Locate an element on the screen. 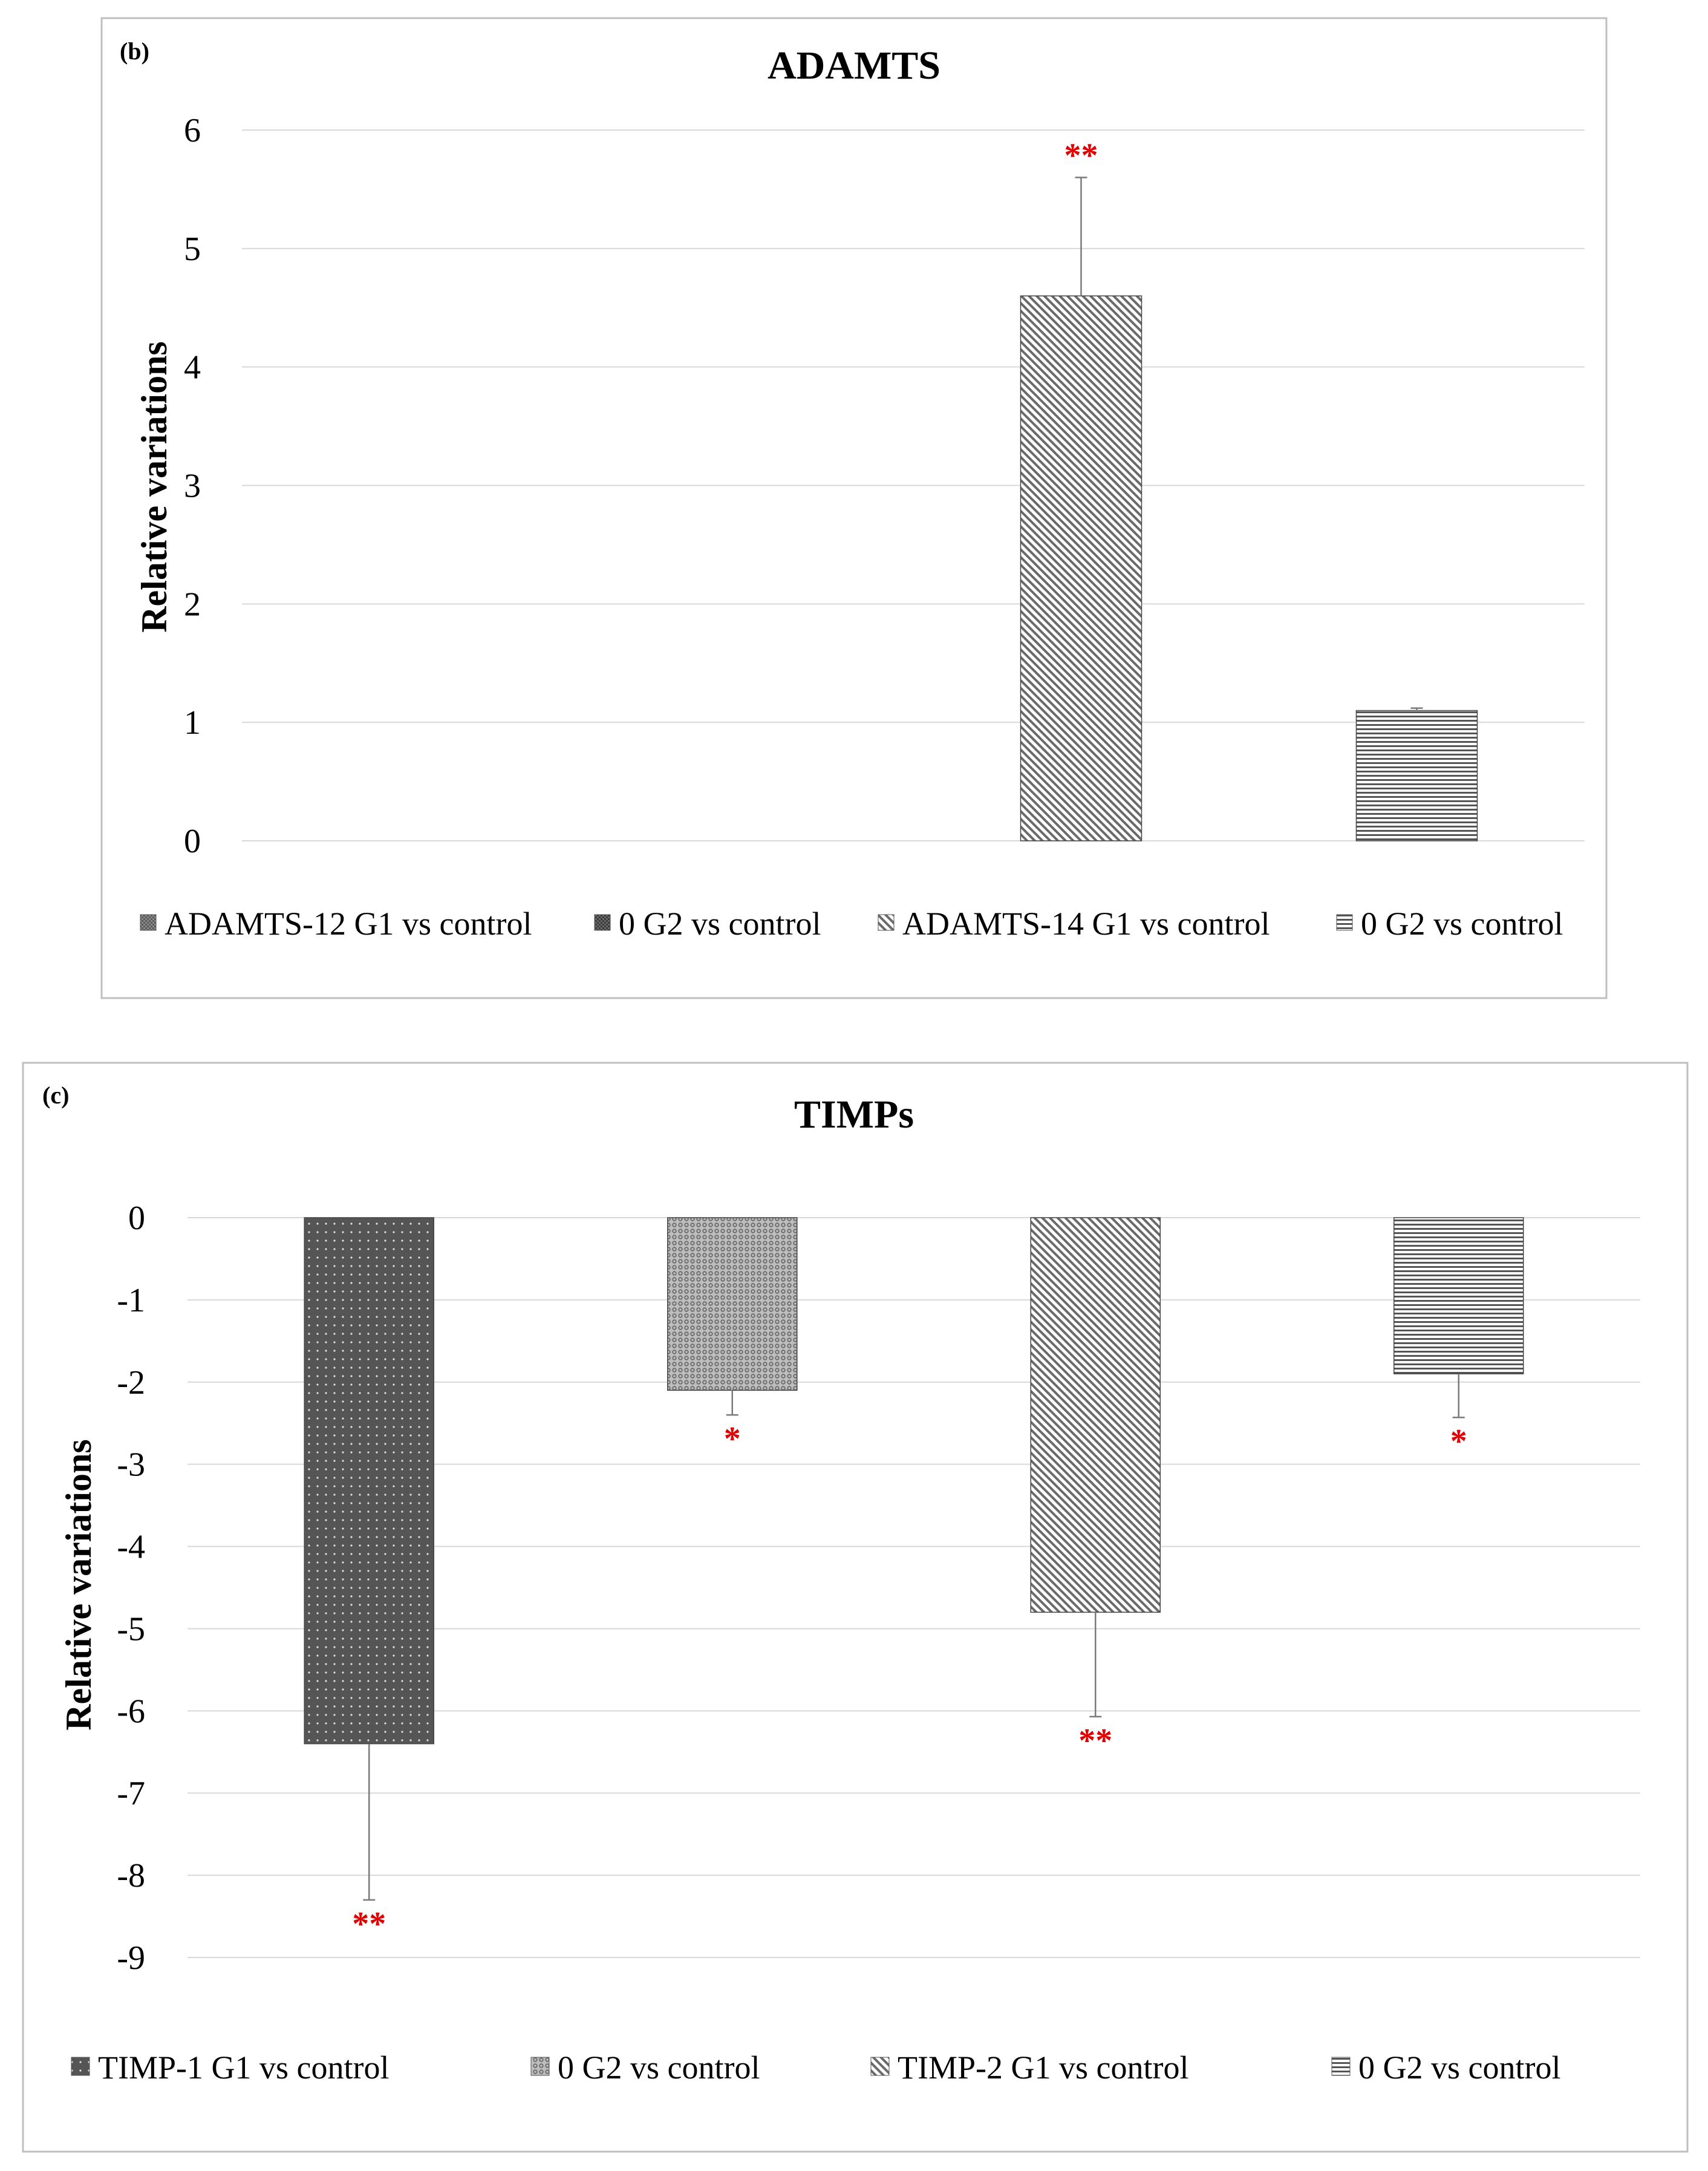 This screenshot has height=2171, width=1708. chart-c-panel-label: (c) is located at coordinates (55, 1095).